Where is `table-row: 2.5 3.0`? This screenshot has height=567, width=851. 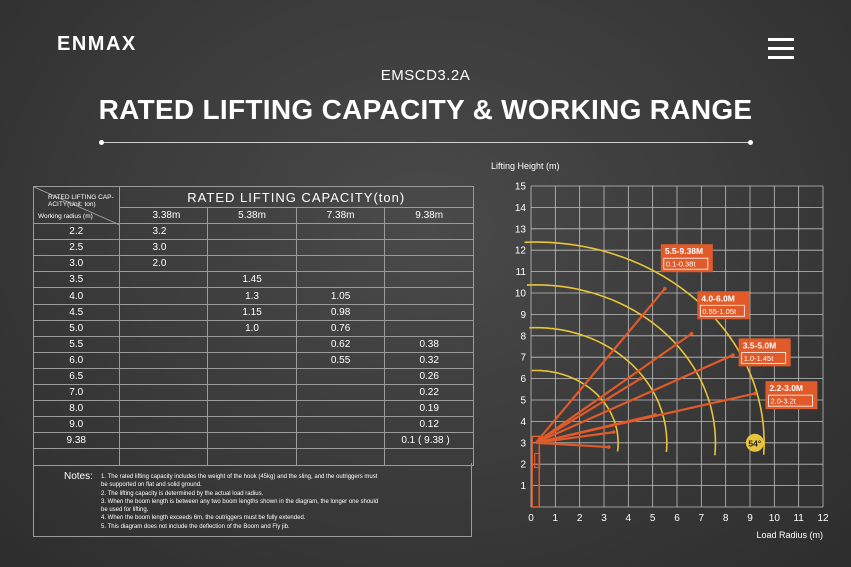 table-row: 2.5 3.0 is located at coordinates (253, 248).